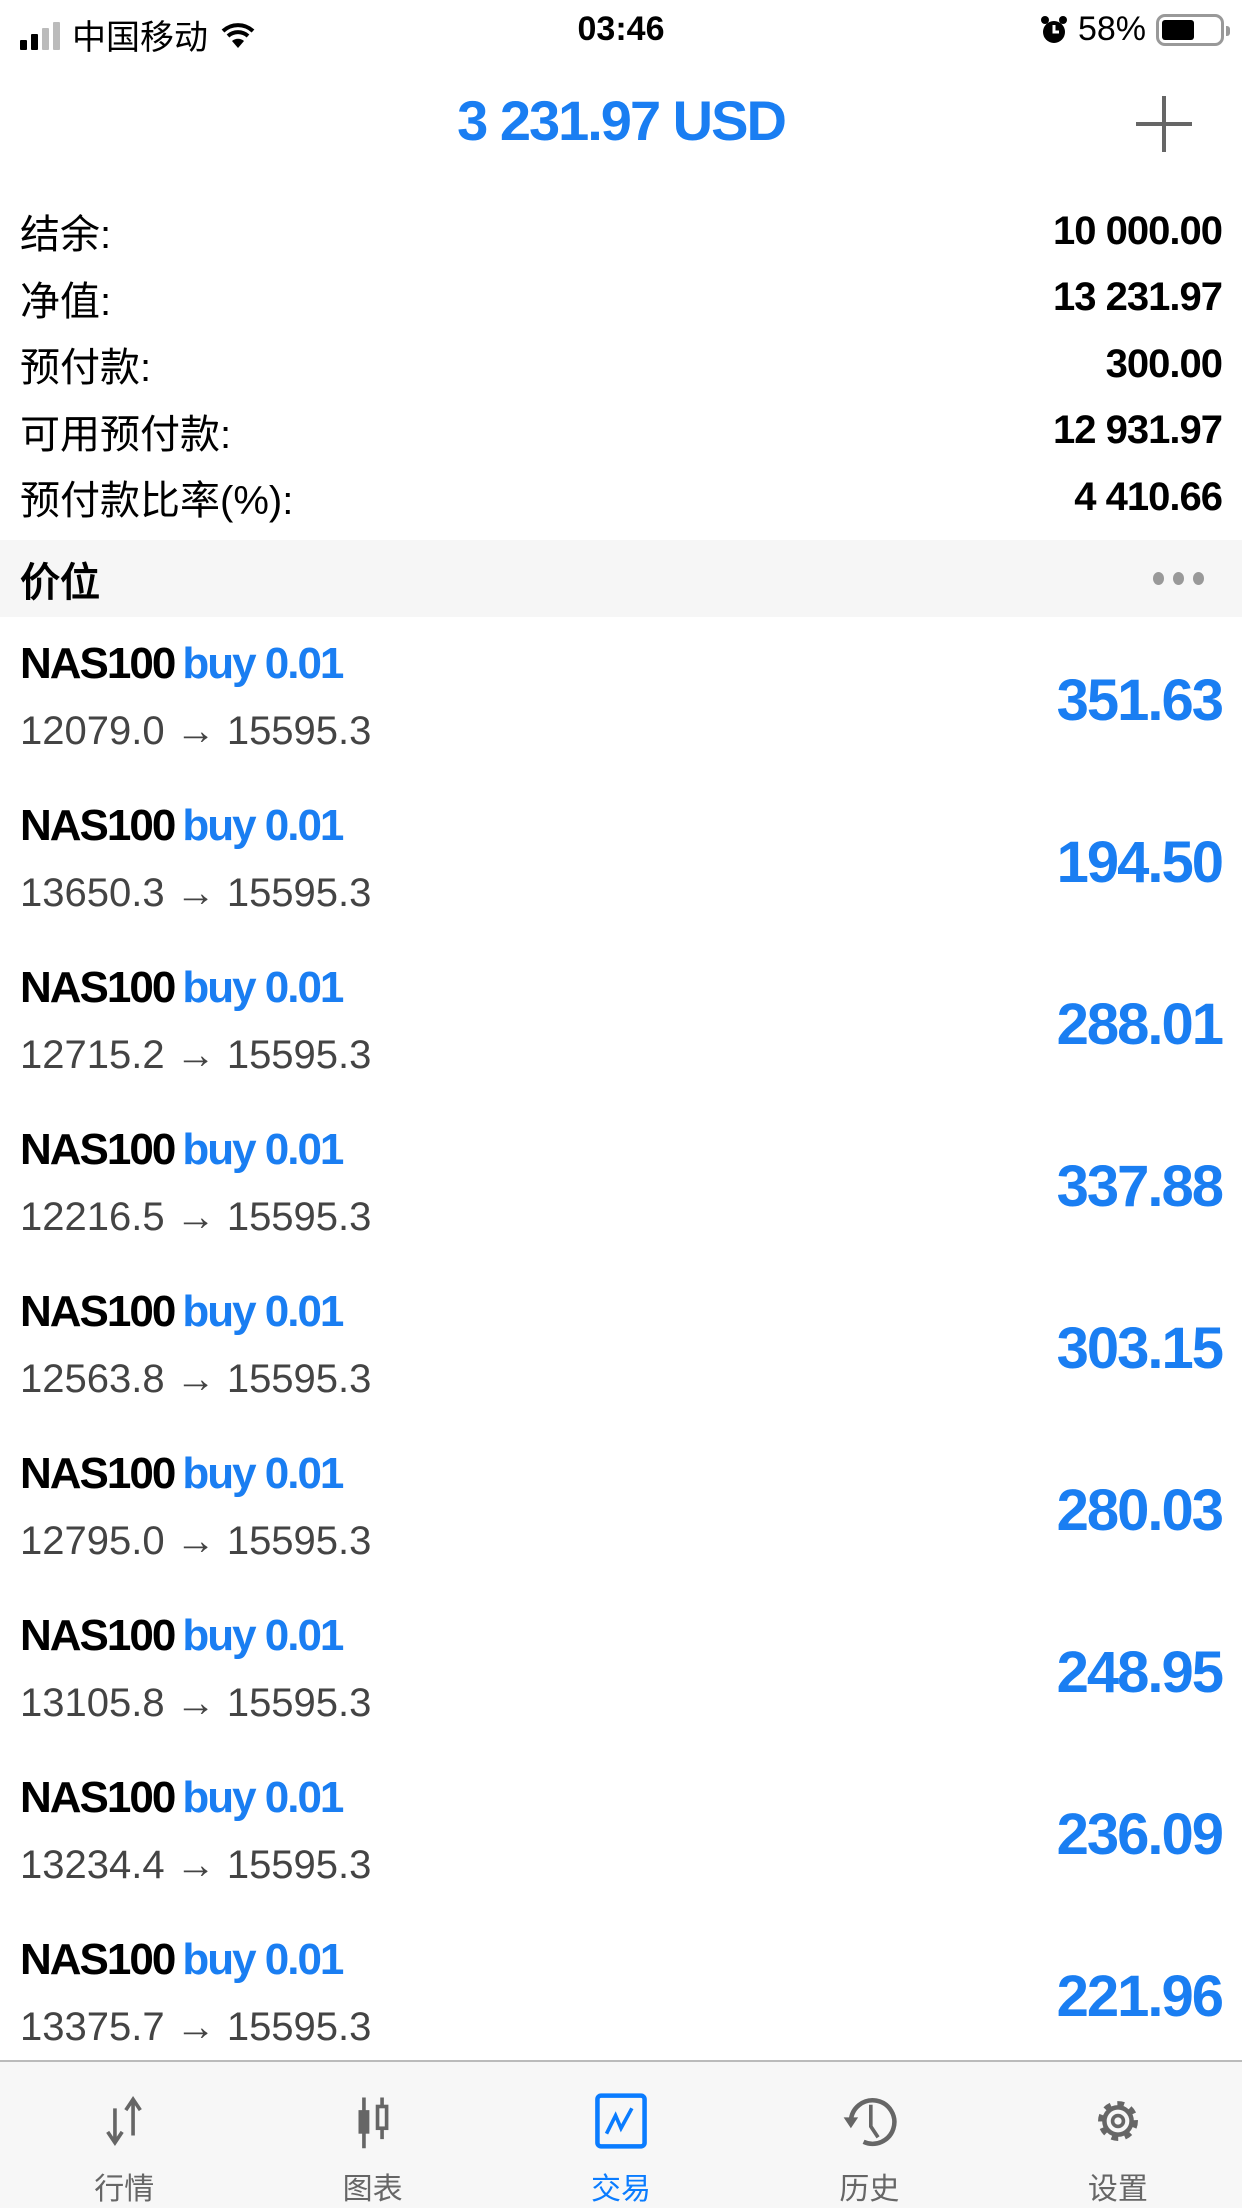 The image size is (1242, 2208). I want to click on battery-icon, so click(1193, 29).